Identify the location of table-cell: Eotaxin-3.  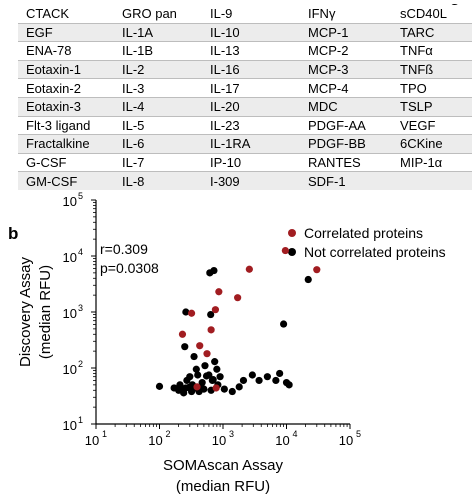
(66, 106).